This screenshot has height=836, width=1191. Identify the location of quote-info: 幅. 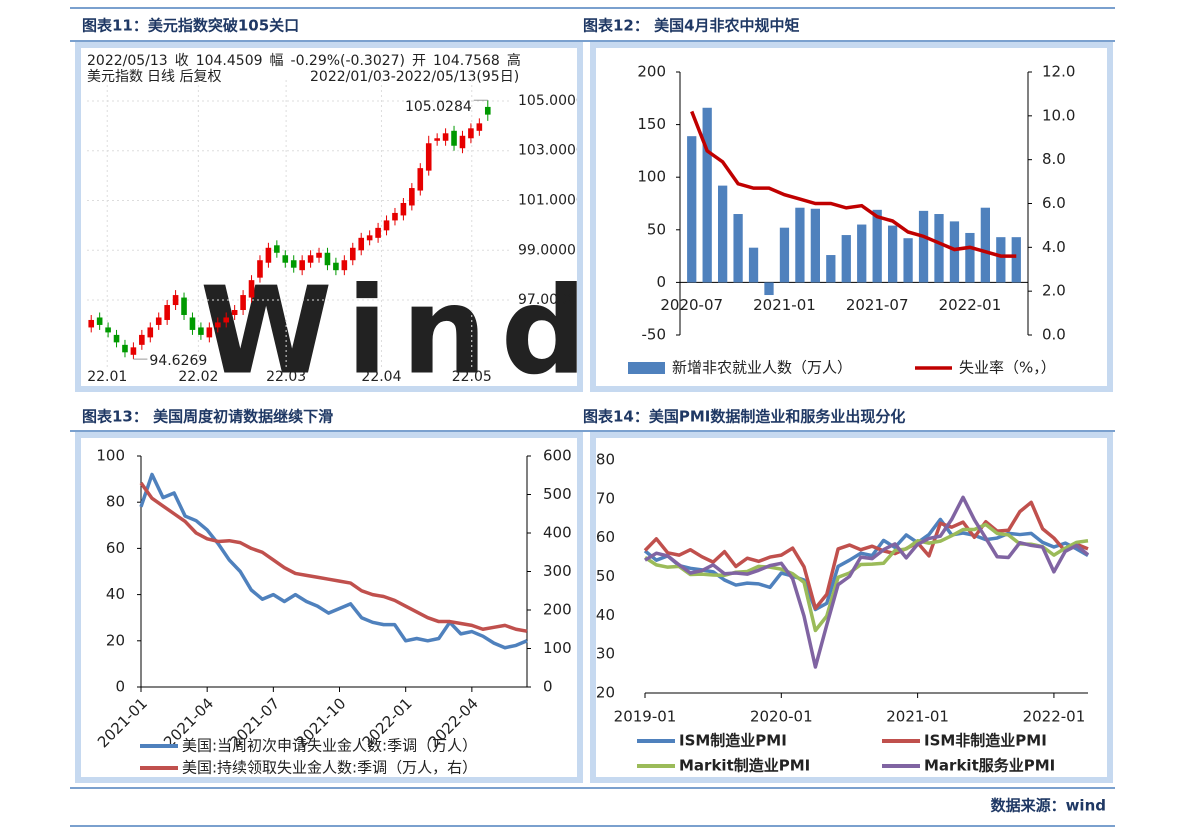
(277, 61).